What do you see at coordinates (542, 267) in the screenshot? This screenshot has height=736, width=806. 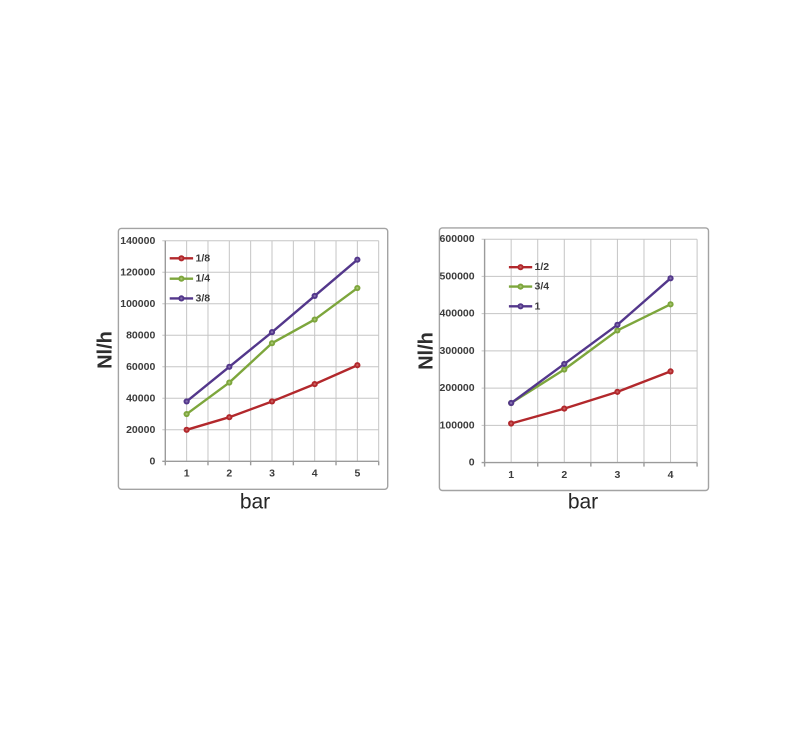 I see `svg-text: 1/2` at bounding box center [542, 267].